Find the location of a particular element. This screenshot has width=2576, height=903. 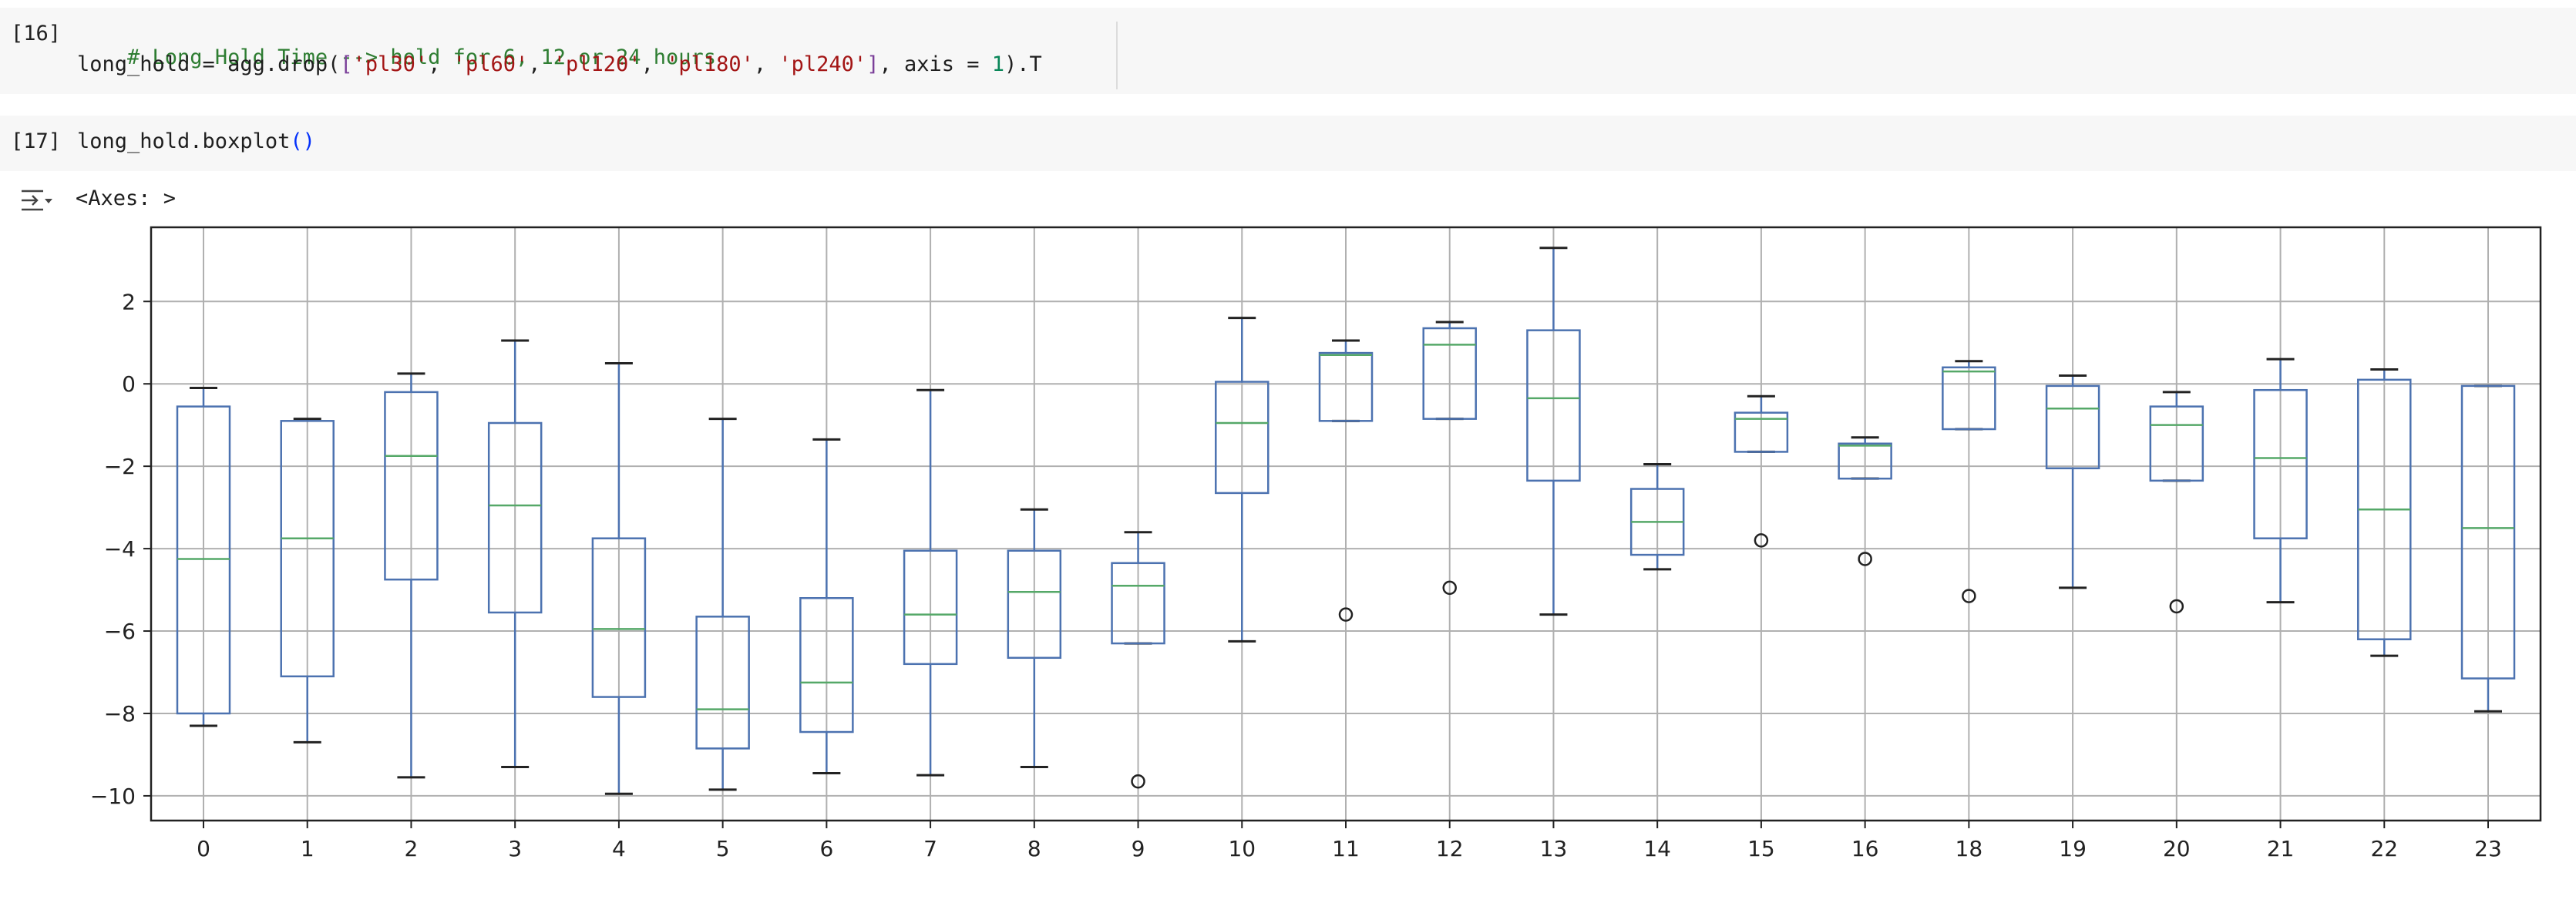

x-tick-label: 9 is located at coordinates (1138, 848).